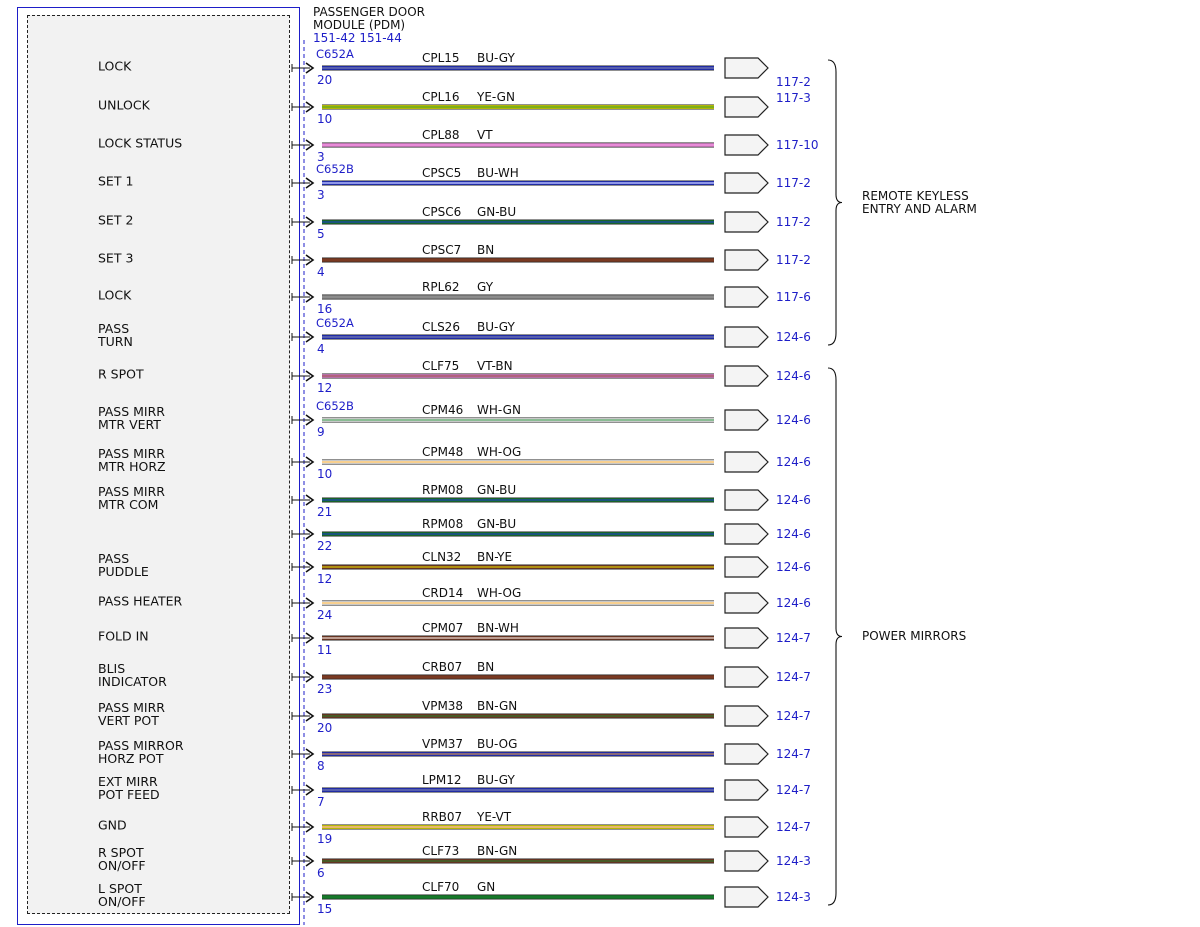  What do you see at coordinates (441, 327) in the screenshot?
I see `circuit-number: CLS26` at bounding box center [441, 327].